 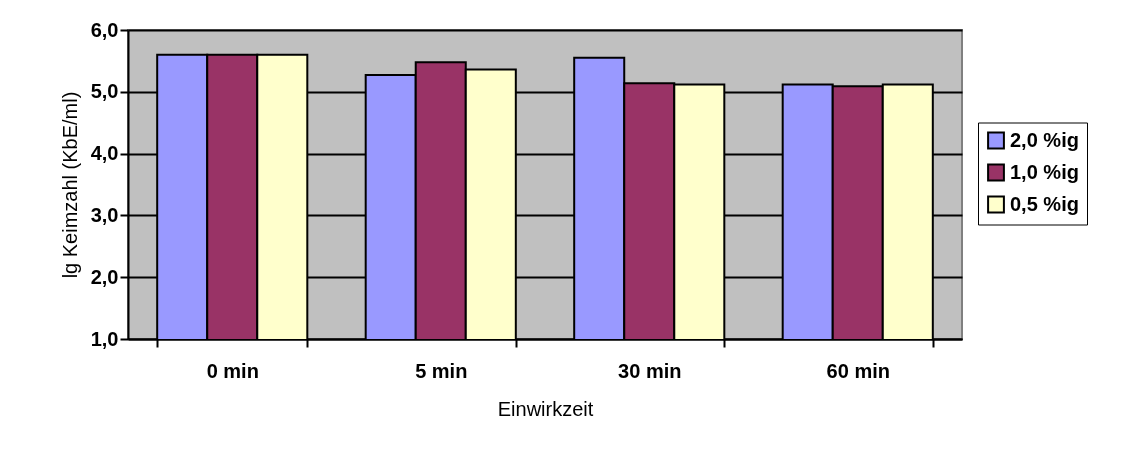 What do you see at coordinates (69, 185) in the screenshot?
I see `y-axis-title: lg Keimzahl (KbE/ml)` at bounding box center [69, 185].